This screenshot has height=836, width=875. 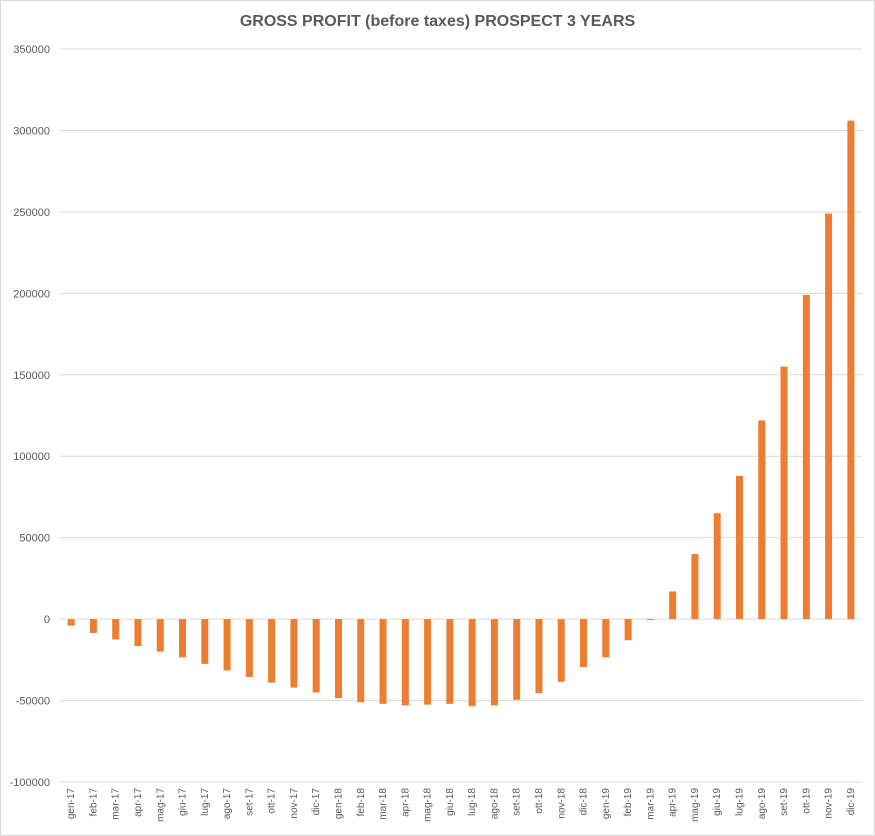 What do you see at coordinates (205, 802) in the screenshot?
I see `x-tick-label: lug-17` at bounding box center [205, 802].